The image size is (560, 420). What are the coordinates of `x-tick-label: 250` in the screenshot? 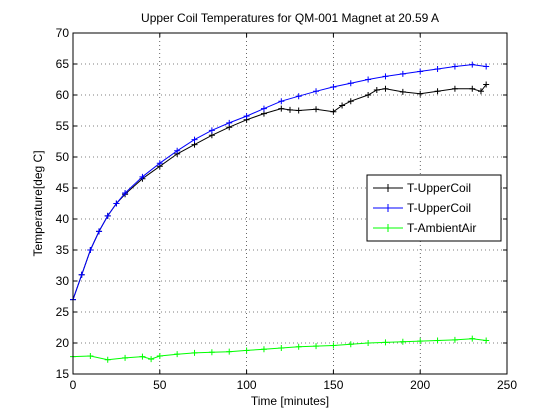 It's located at (507, 385).